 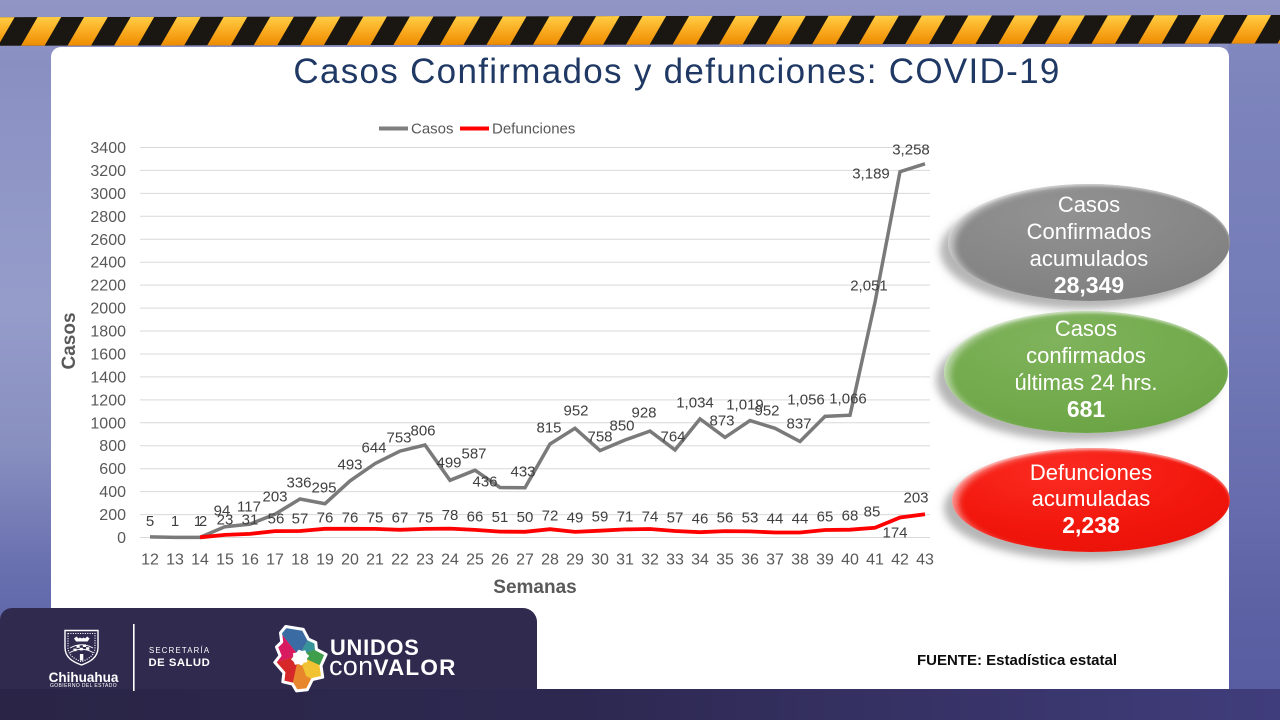 What do you see at coordinates (643, 413) in the screenshot?
I see `svg-text: 928` at bounding box center [643, 413].